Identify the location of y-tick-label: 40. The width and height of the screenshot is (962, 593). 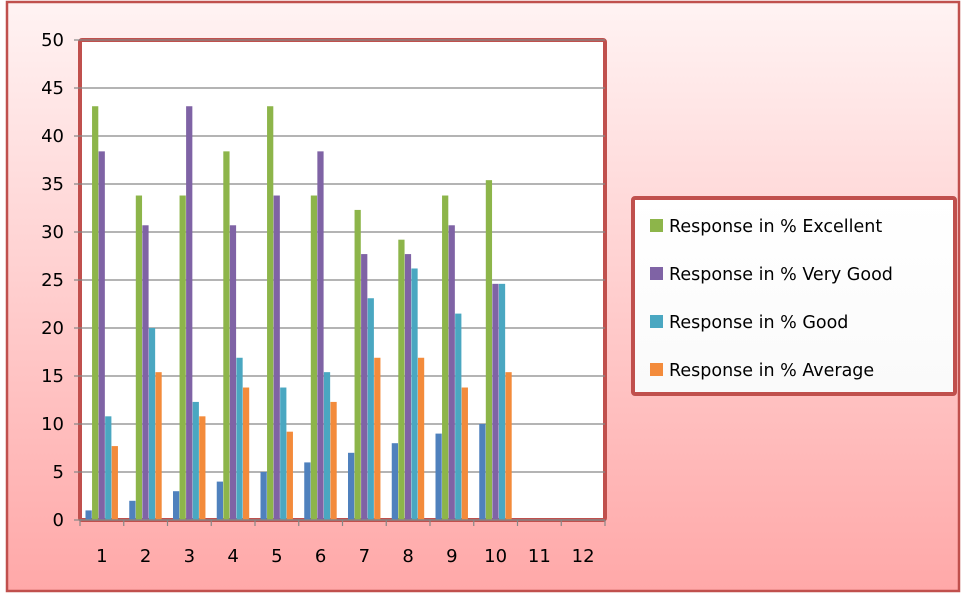
(52, 136).